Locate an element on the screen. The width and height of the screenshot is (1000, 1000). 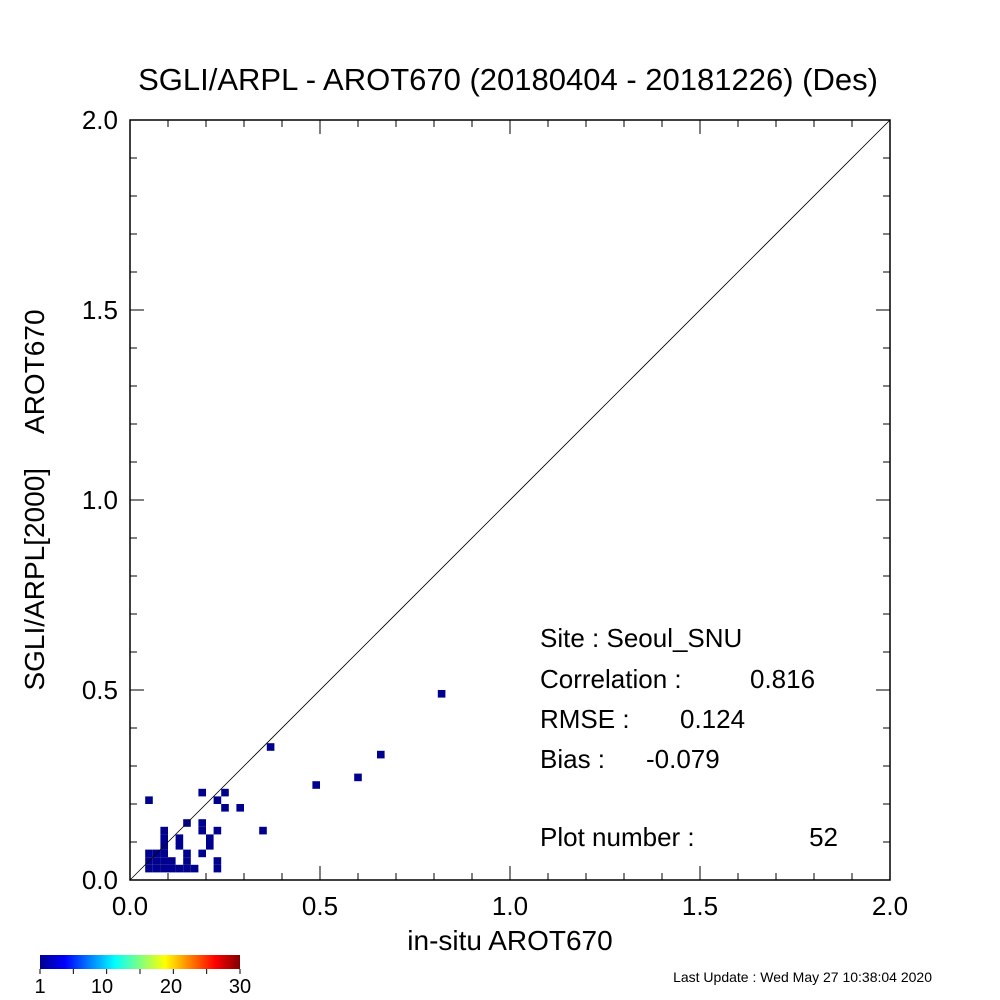
colorbar-label: 20 is located at coordinates (171, 987).